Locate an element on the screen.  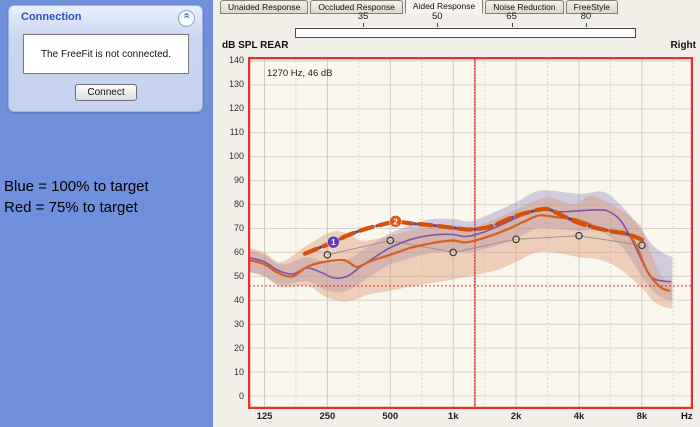
x-tick-label: 1k is located at coordinates (453, 416).